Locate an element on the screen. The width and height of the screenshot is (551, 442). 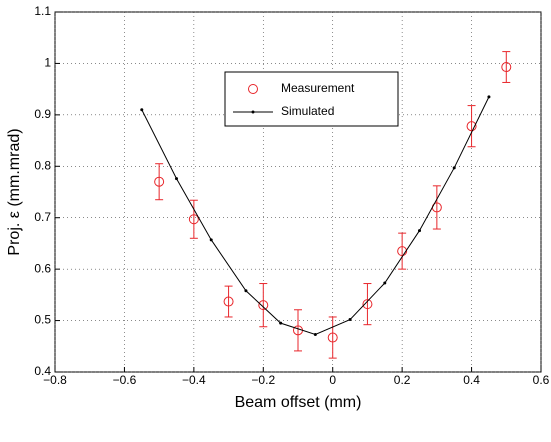
x-tick-label: 0.6 is located at coordinates (541, 380).